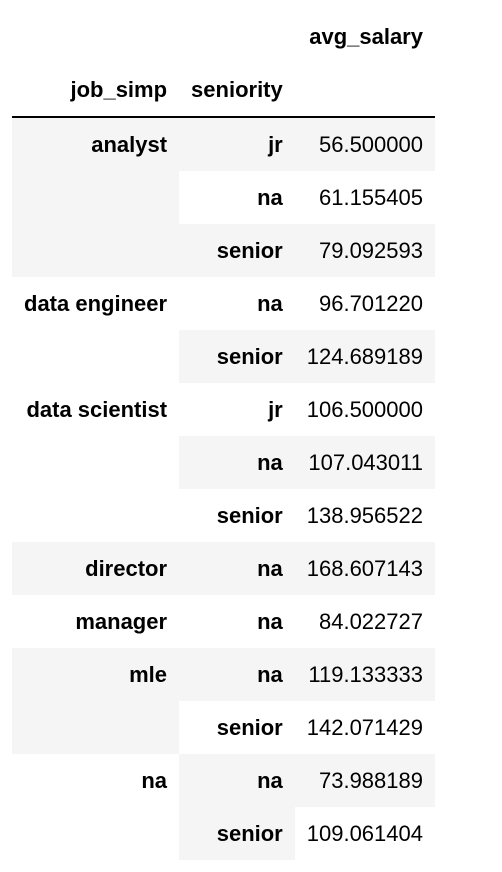 Image resolution: width=502 pixels, height=872 pixels. What do you see at coordinates (364, 250) in the screenshot?
I see `avg-salary-cell: 79.092593` at bounding box center [364, 250].